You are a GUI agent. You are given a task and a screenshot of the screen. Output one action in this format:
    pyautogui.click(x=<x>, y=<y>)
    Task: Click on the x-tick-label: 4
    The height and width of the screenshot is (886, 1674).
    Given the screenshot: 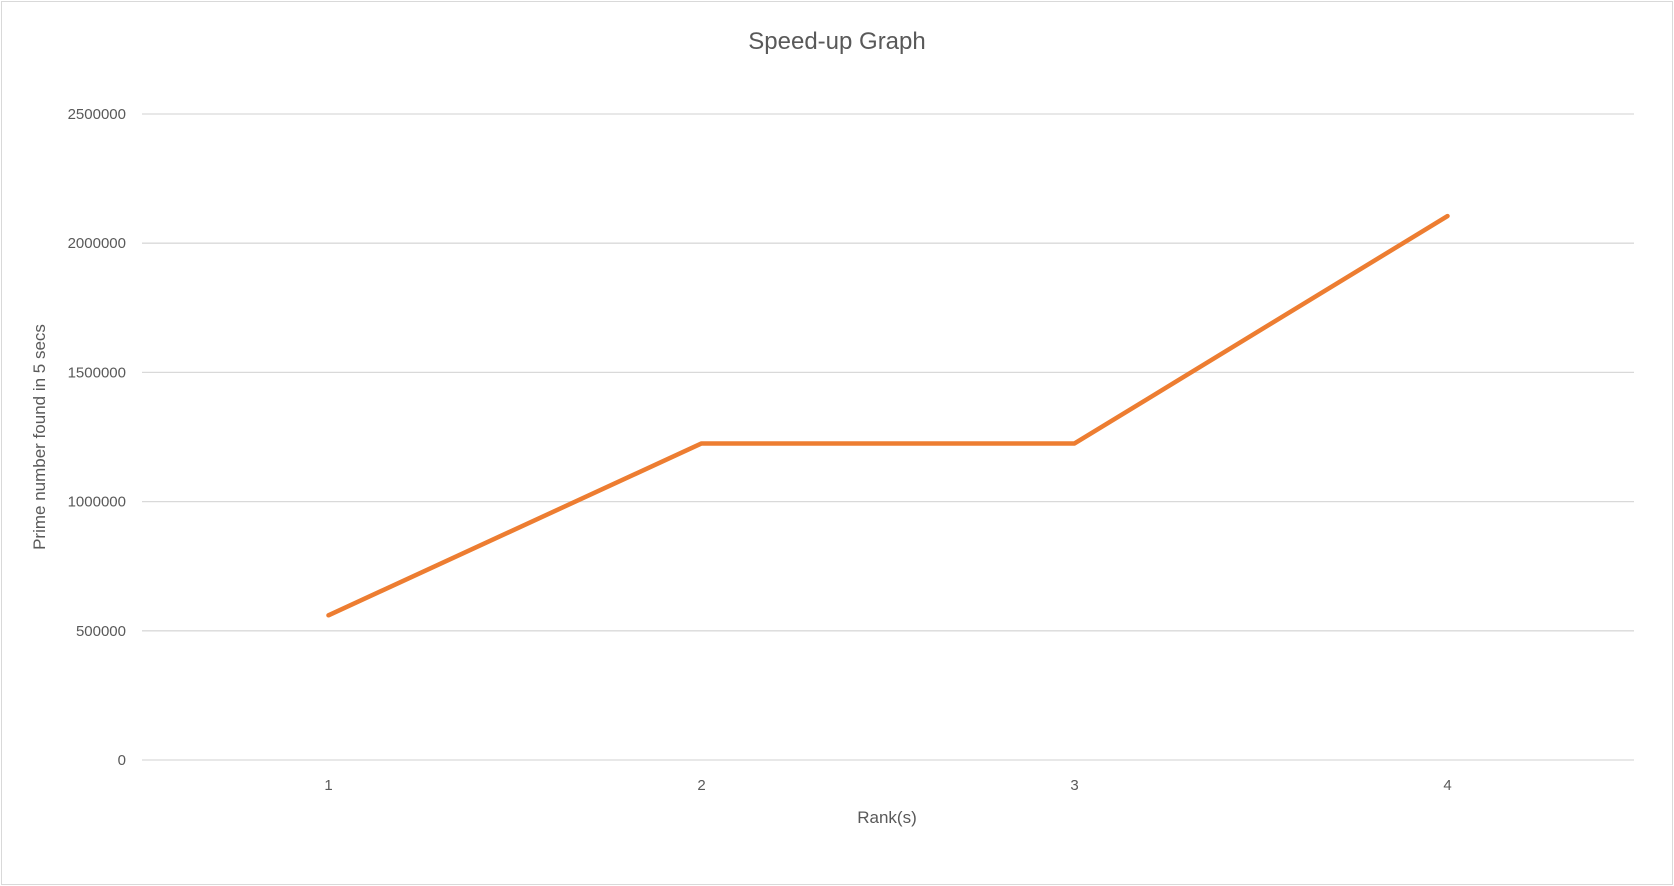 What is the action you would take?
    pyautogui.click(x=1447, y=785)
    